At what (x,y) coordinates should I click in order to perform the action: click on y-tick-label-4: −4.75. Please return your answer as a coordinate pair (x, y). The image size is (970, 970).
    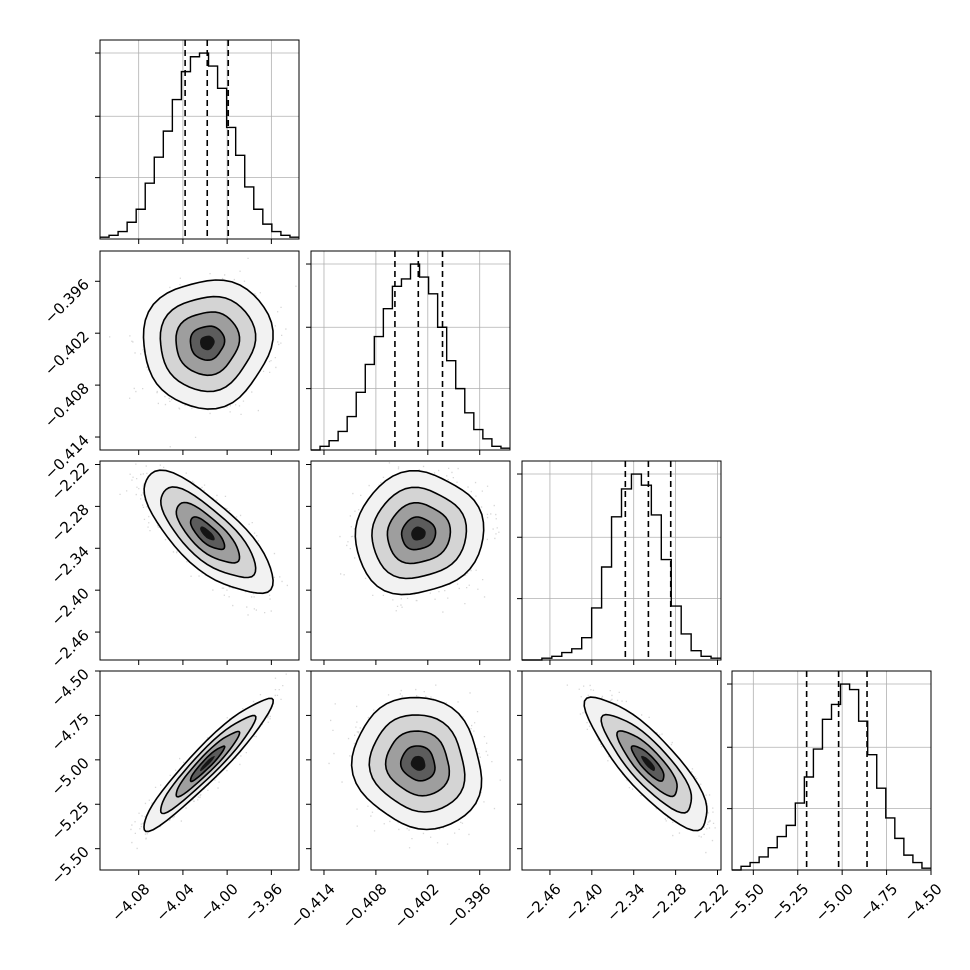
    Looking at the image, I should click on (70, 732).